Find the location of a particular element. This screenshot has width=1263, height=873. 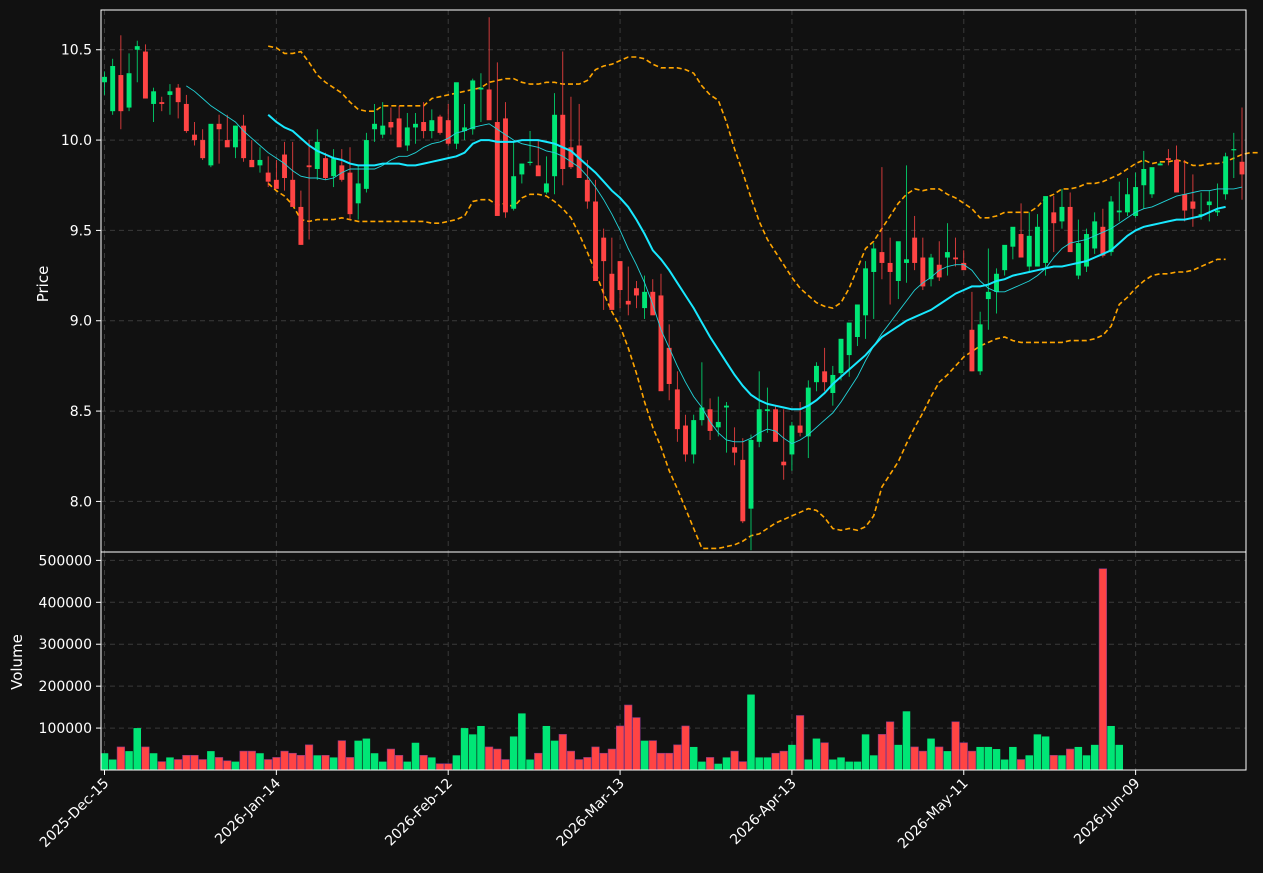

volume-tick-label: 300000 is located at coordinates (65, 645).